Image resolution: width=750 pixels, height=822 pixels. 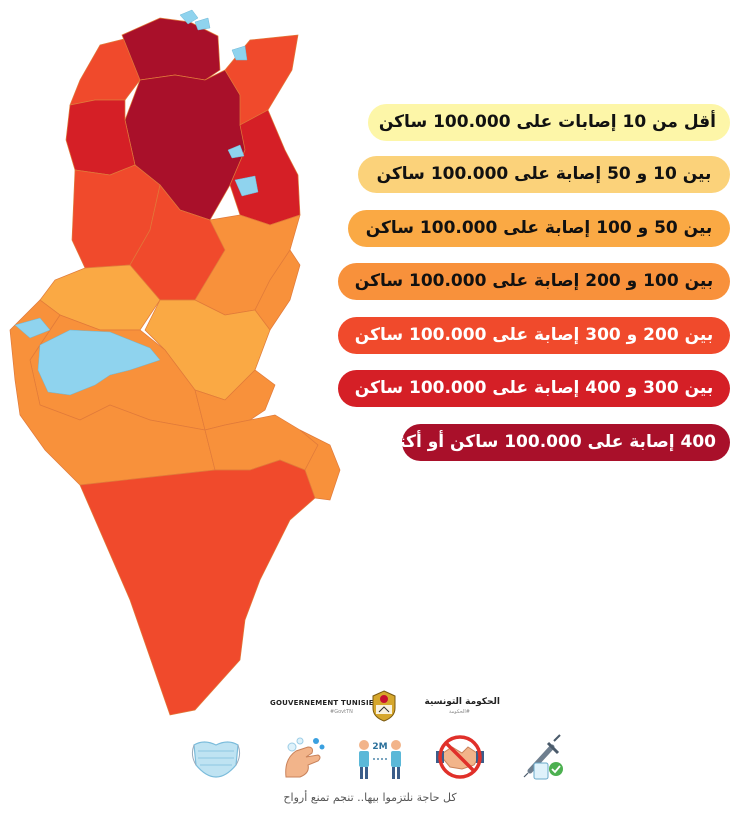 I want to click on brand-fr-label: GOUVERNEMENT TUNISIEN, so click(x=325, y=703).